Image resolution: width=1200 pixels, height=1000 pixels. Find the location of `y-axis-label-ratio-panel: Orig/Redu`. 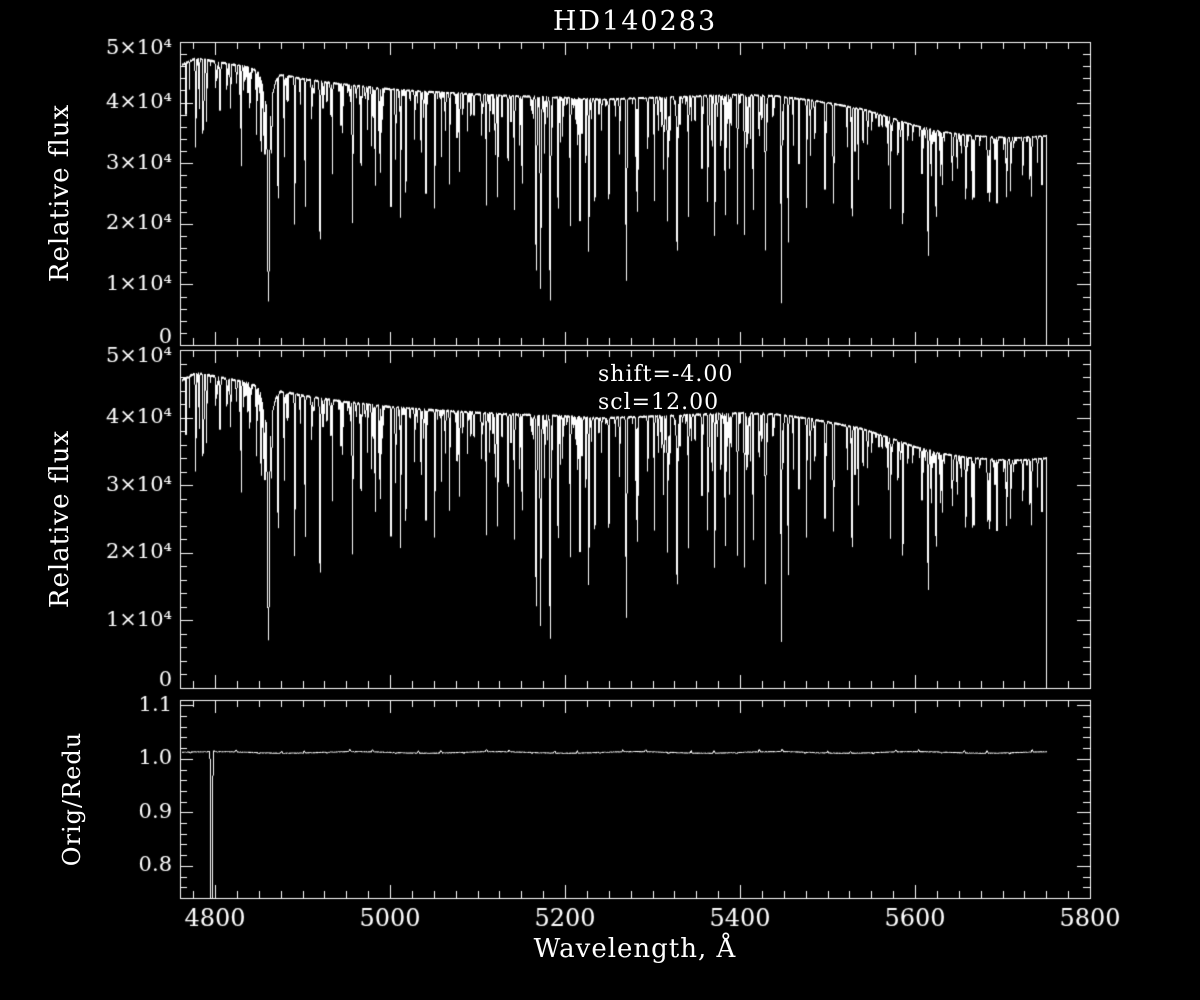

y-axis-label-ratio-panel: Orig/Redu is located at coordinates (72, 799).